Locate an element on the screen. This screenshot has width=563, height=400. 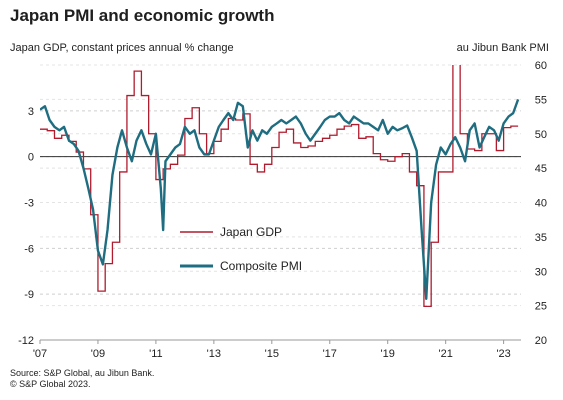
right-tick-label: 40 is located at coordinates (541, 204).